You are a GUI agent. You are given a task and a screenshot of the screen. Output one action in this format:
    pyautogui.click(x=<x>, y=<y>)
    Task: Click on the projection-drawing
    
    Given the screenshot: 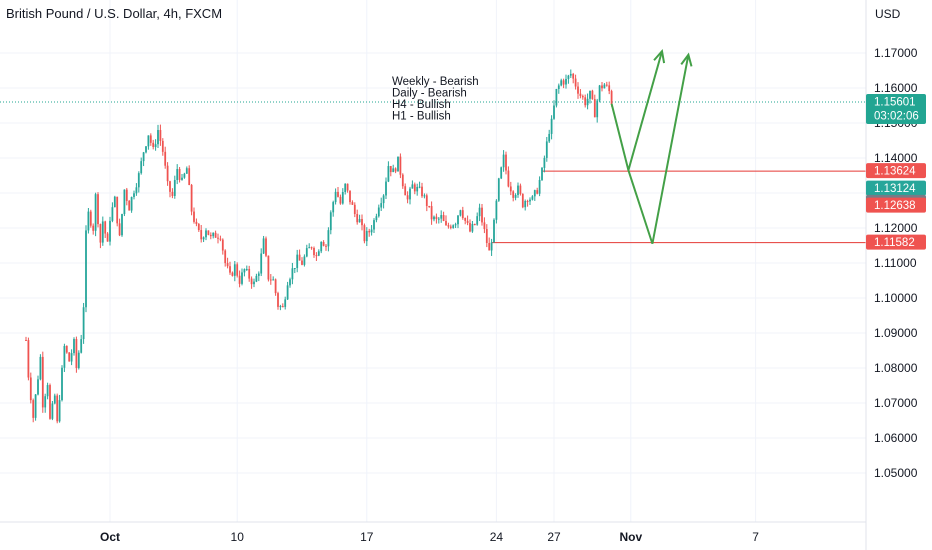 What is the action you would take?
    pyautogui.click(x=651, y=147)
    